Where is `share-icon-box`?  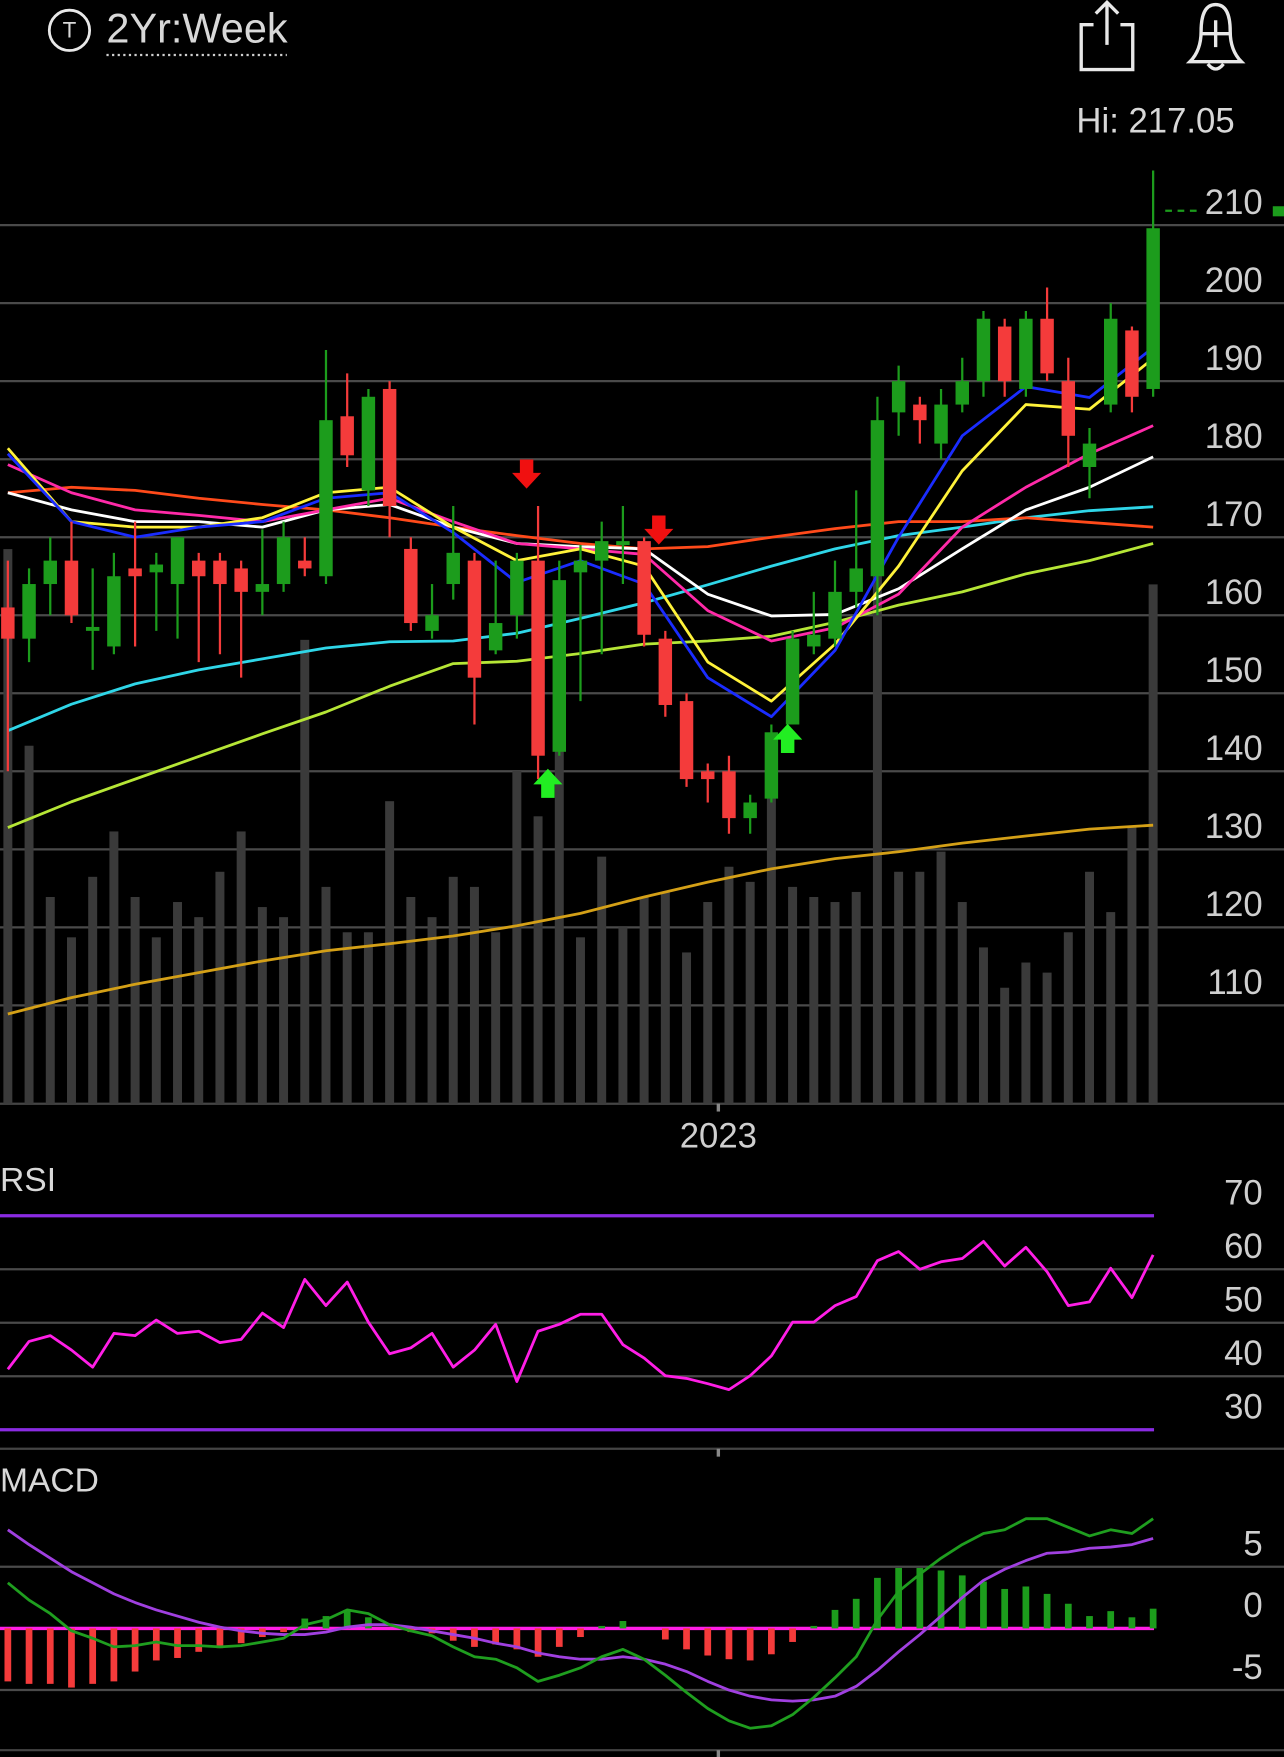 share-icon-box is located at coordinates (1107, 47).